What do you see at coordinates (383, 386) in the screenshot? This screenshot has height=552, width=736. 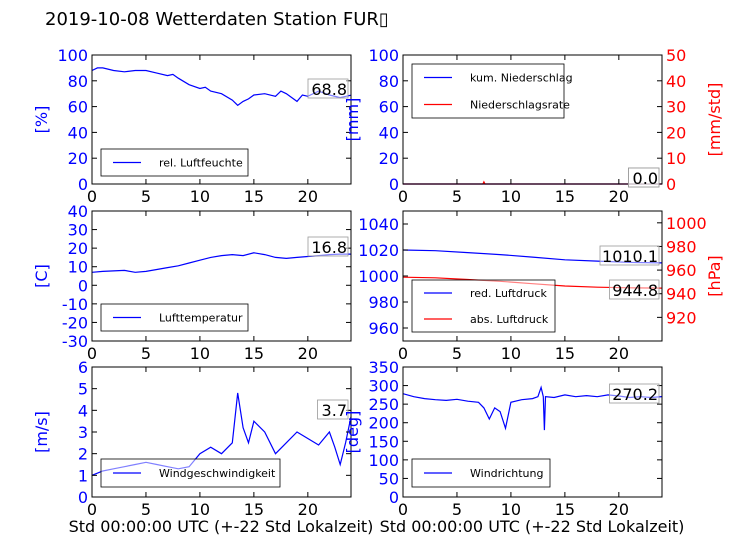 I see `y-tick-label: 300` at bounding box center [383, 386].